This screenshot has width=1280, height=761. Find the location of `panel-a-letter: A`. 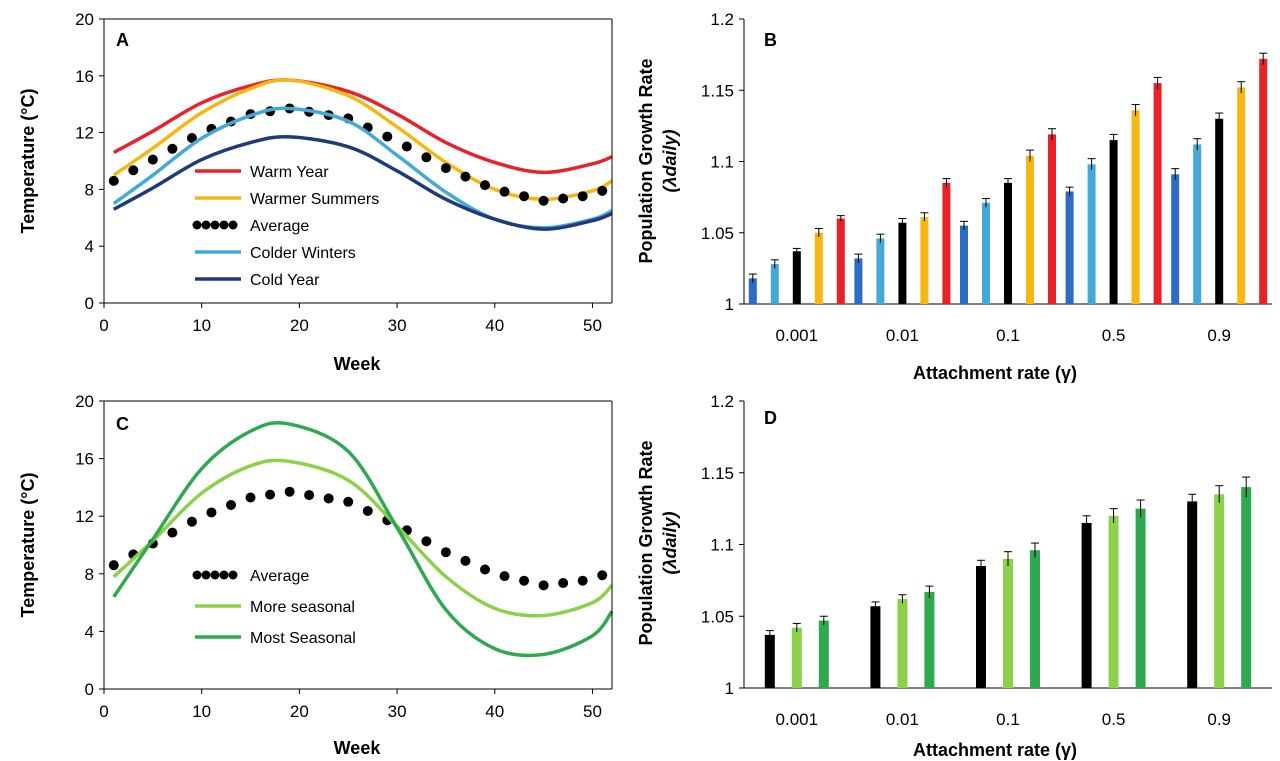

panel-a-letter: A is located at coordinates (122, 40).